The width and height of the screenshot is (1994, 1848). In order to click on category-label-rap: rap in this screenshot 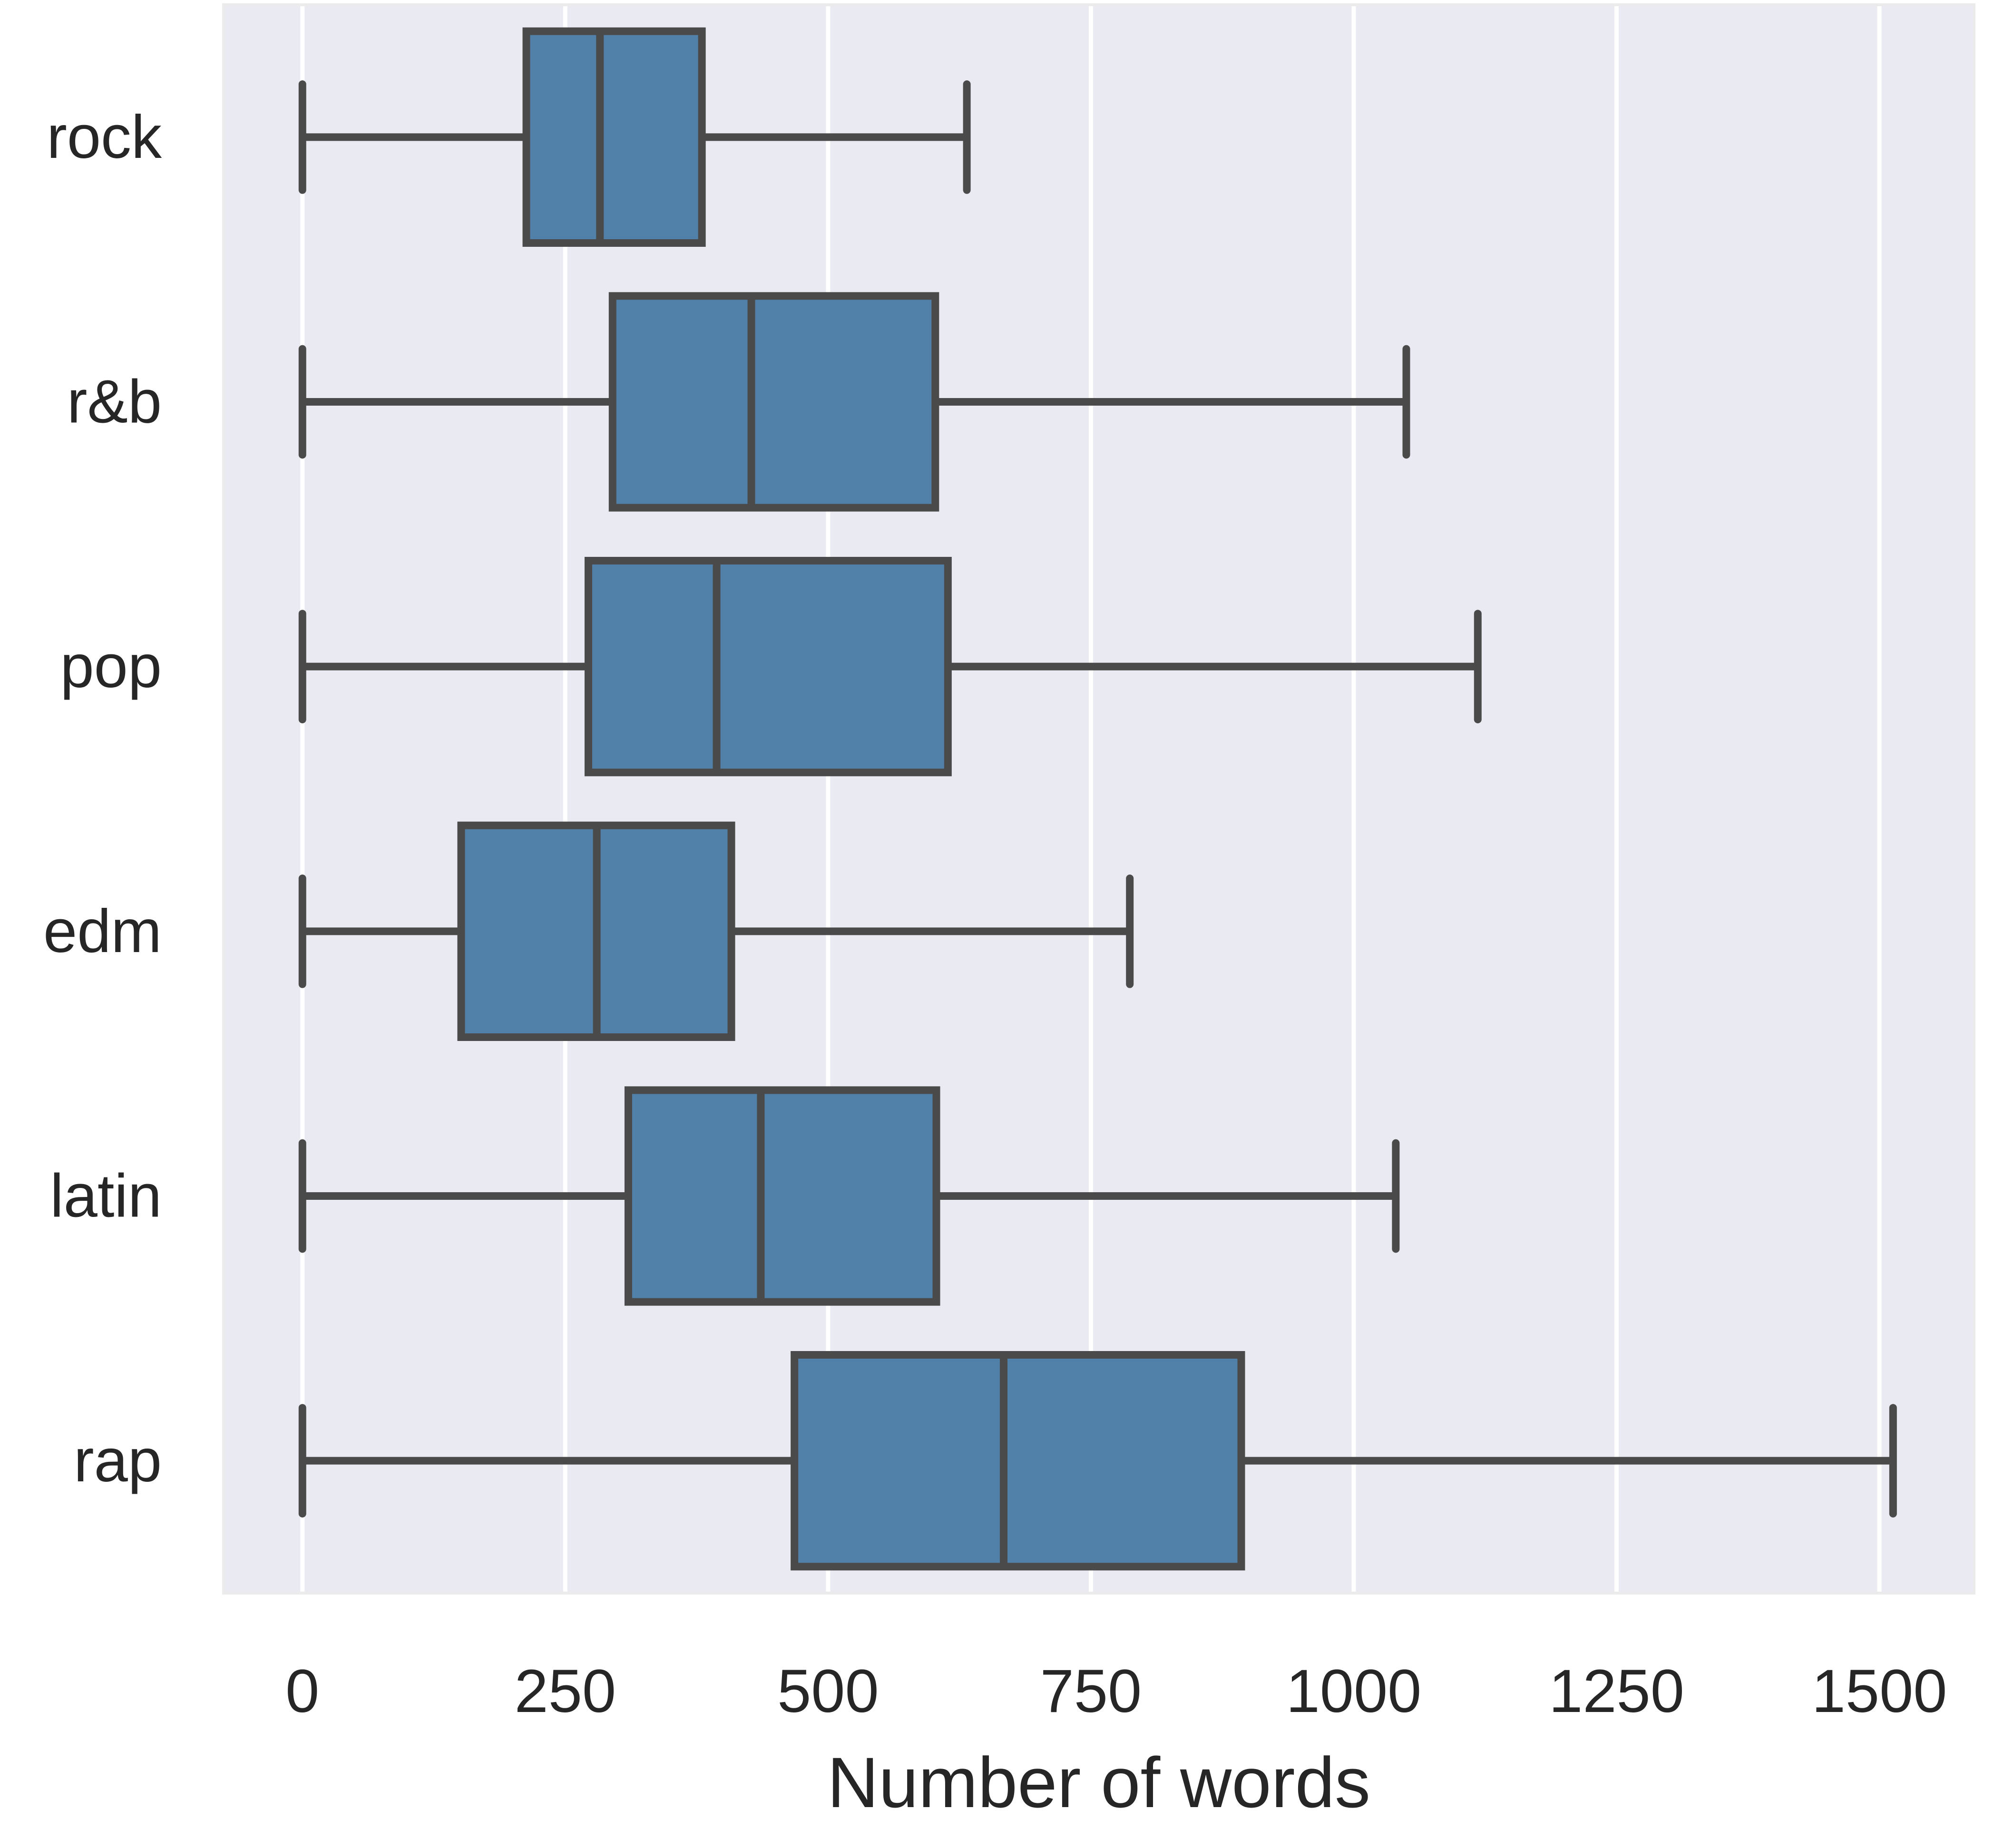, I will do `click(118, 1461)`.